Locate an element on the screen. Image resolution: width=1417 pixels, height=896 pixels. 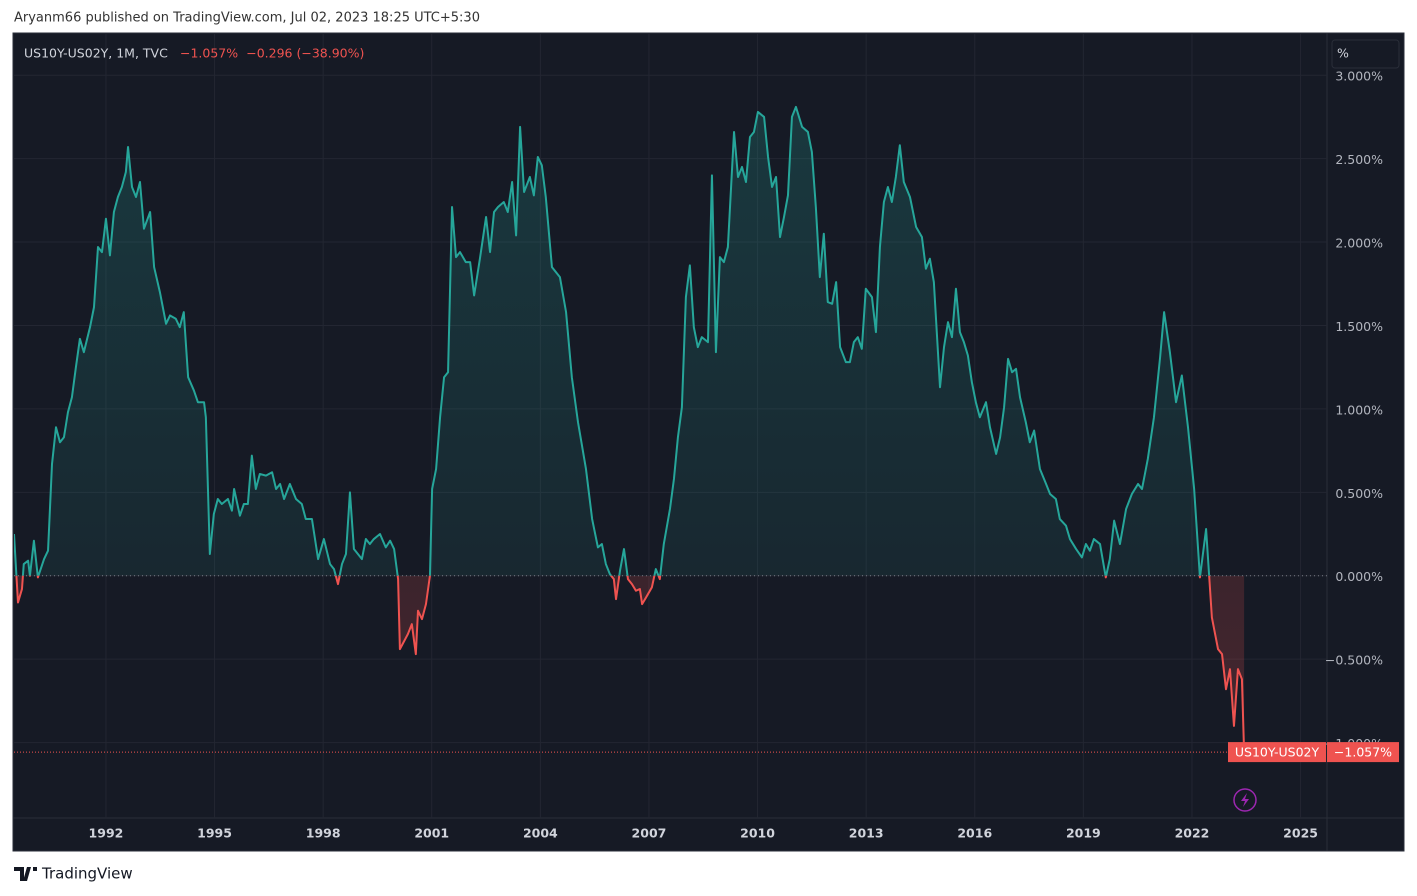
y-tick-label: 2.000% is located at coordinates (1359, 243).